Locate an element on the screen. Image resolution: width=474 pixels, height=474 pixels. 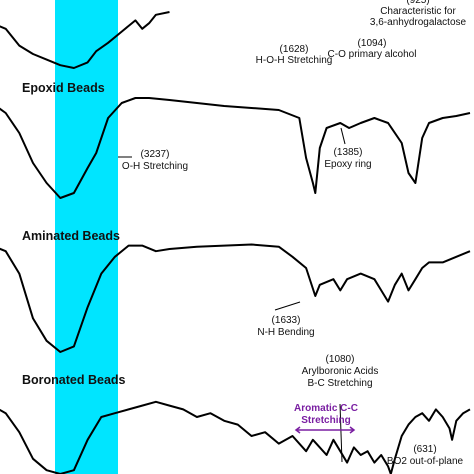
annotation-text: Aromatic C-C is located at coordinates (326, 408).